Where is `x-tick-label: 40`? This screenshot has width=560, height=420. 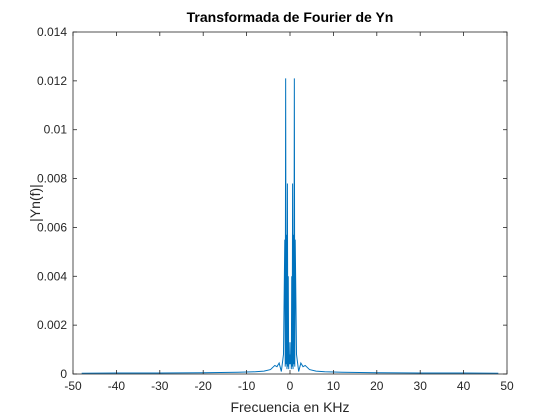 x-tick-label: 40 is located at coordinates (464, 386).